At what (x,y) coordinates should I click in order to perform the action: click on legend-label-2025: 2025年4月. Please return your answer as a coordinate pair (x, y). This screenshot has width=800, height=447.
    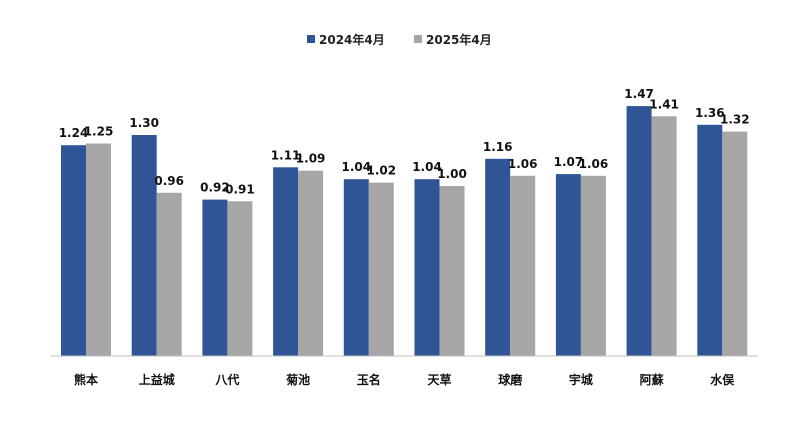
    Looking at the image, I should click on (459, 39).